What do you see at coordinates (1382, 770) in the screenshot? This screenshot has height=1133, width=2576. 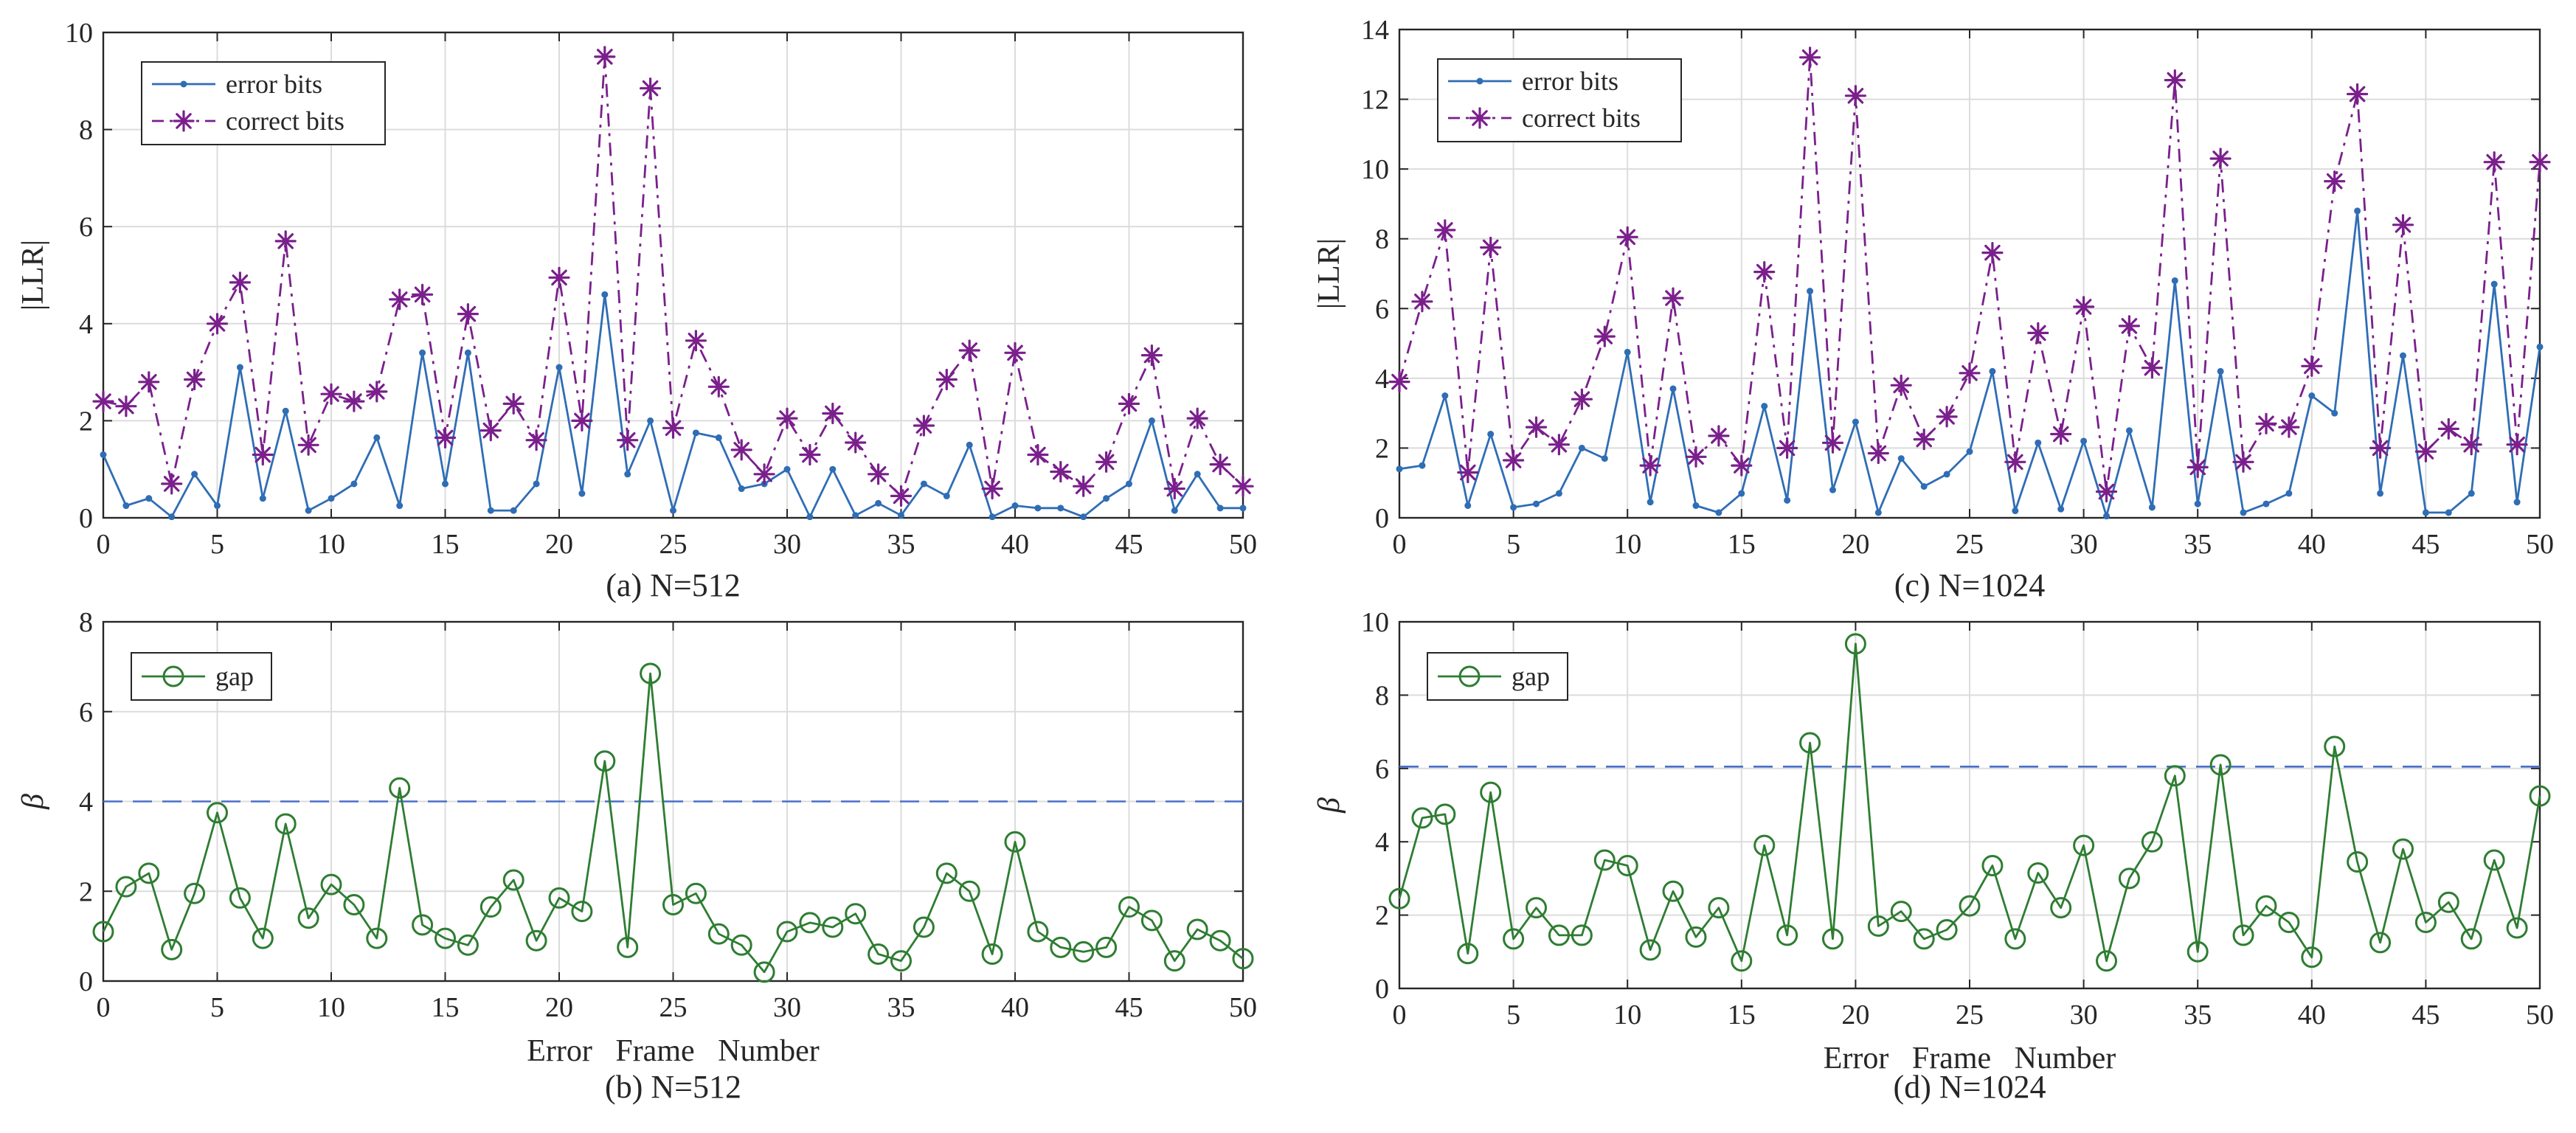 I see `y-tick-label: 6` at bounding box center [1382, 770].